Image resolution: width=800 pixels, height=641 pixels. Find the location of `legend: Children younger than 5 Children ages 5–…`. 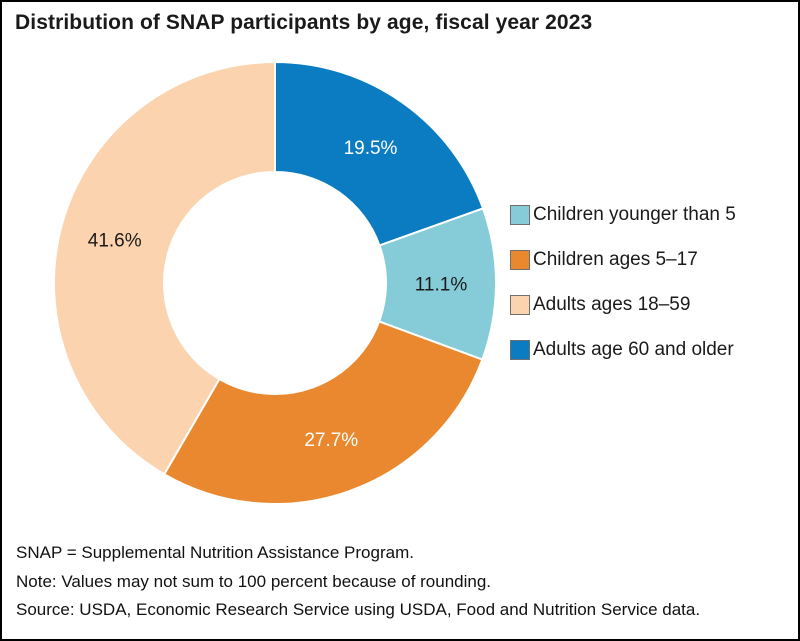

legend: Children younger than 5 Children ages 5–… is located at coordinates (623, 294).